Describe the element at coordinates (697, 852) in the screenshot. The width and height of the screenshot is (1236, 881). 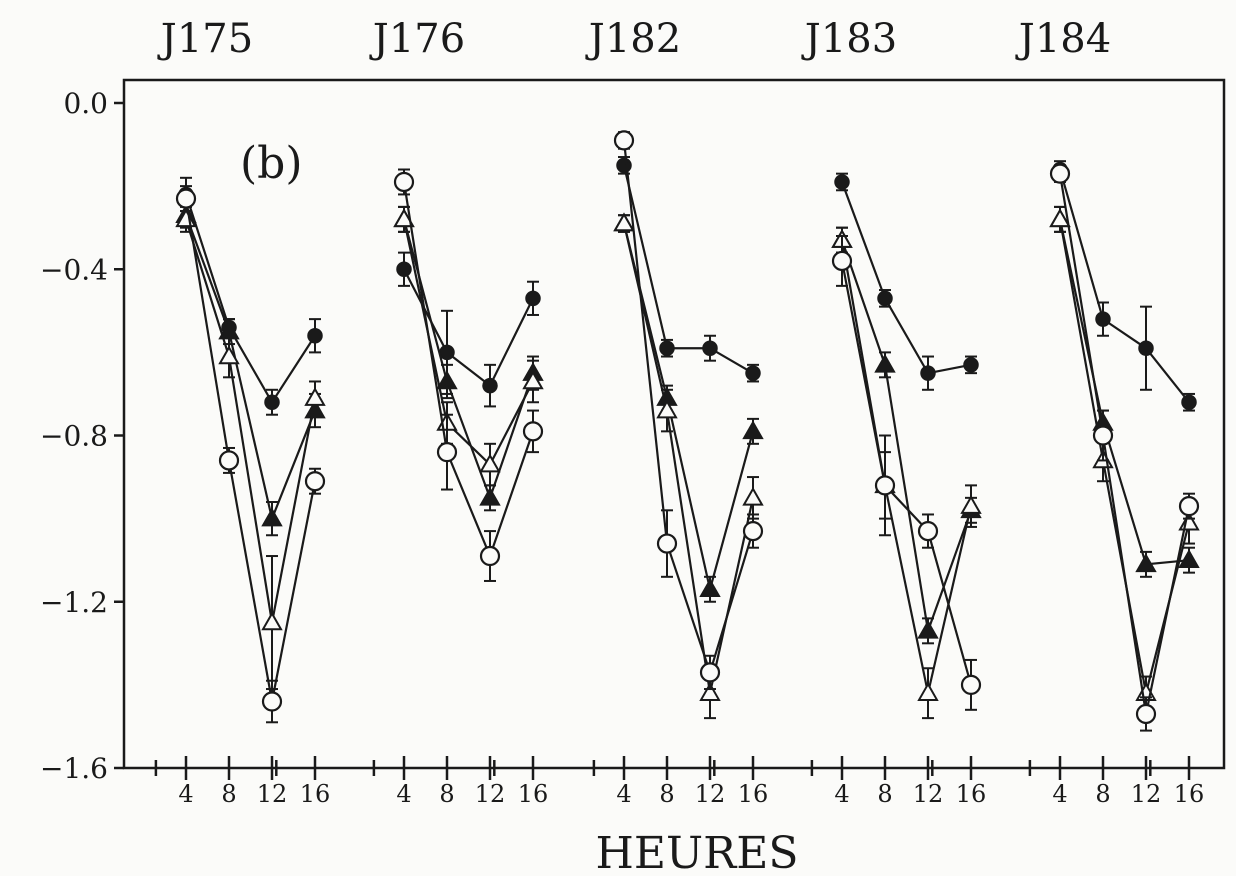
I see `x-axis-label: HEURES` at that location.